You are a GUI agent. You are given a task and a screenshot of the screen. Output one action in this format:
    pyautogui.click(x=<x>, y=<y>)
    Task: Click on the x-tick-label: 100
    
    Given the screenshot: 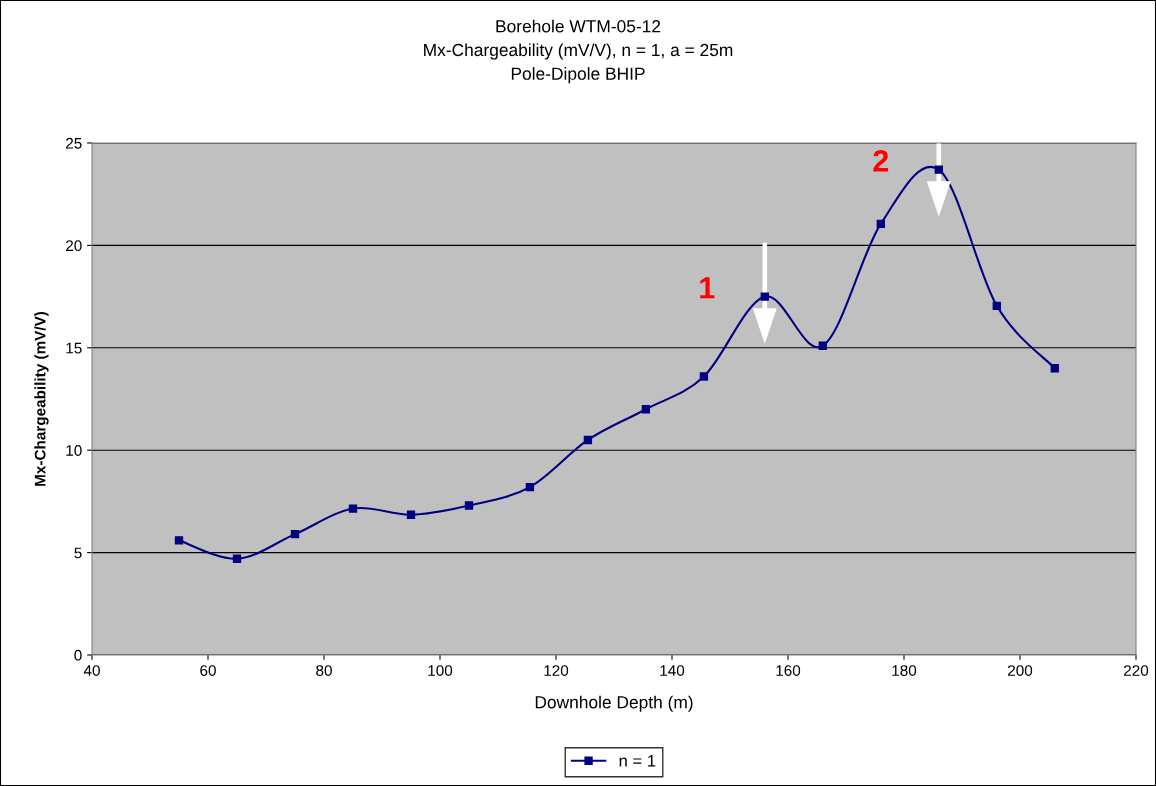 What is the action you would take?
    pyautogui.click(x=440, y=670)
    